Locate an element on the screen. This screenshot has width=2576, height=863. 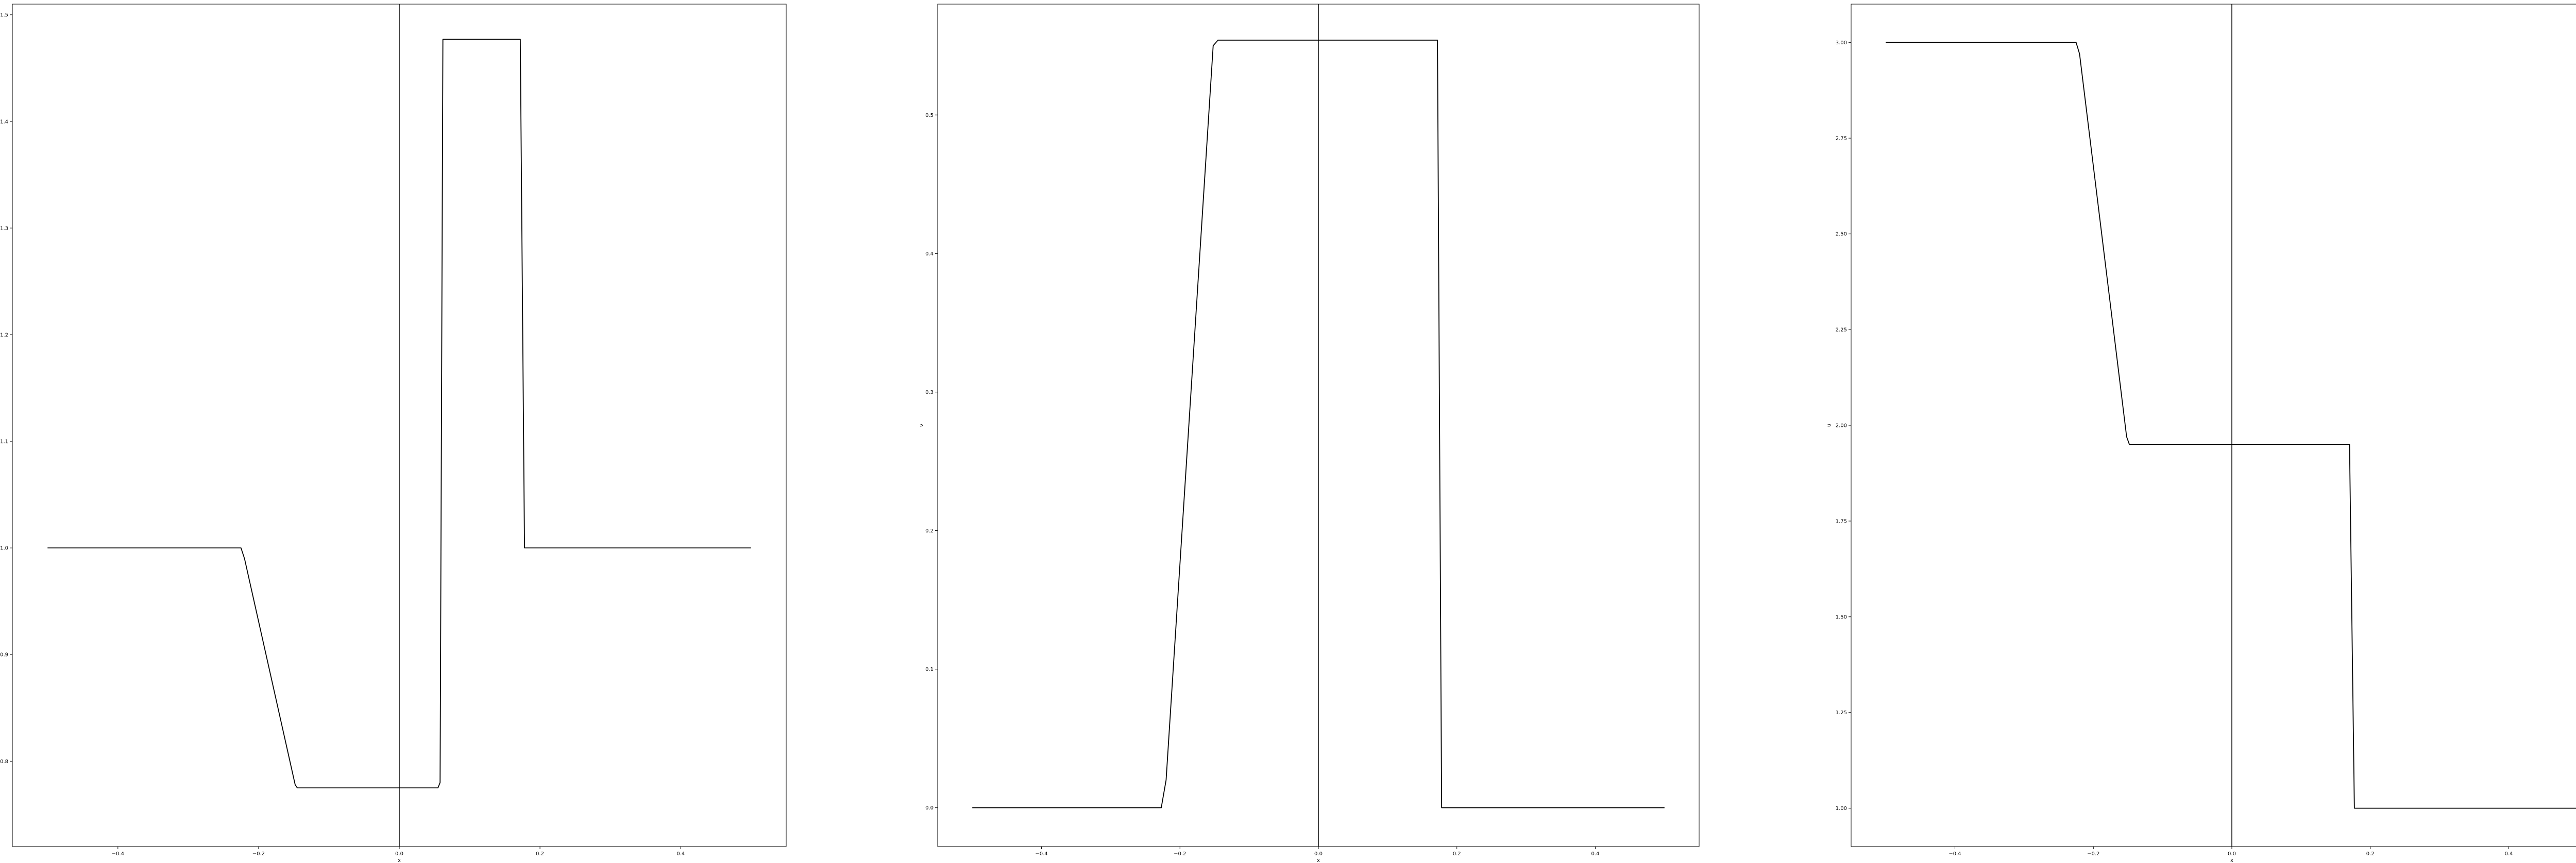
y-tick-label: 3.00 is located at coordinates (1841, 43).